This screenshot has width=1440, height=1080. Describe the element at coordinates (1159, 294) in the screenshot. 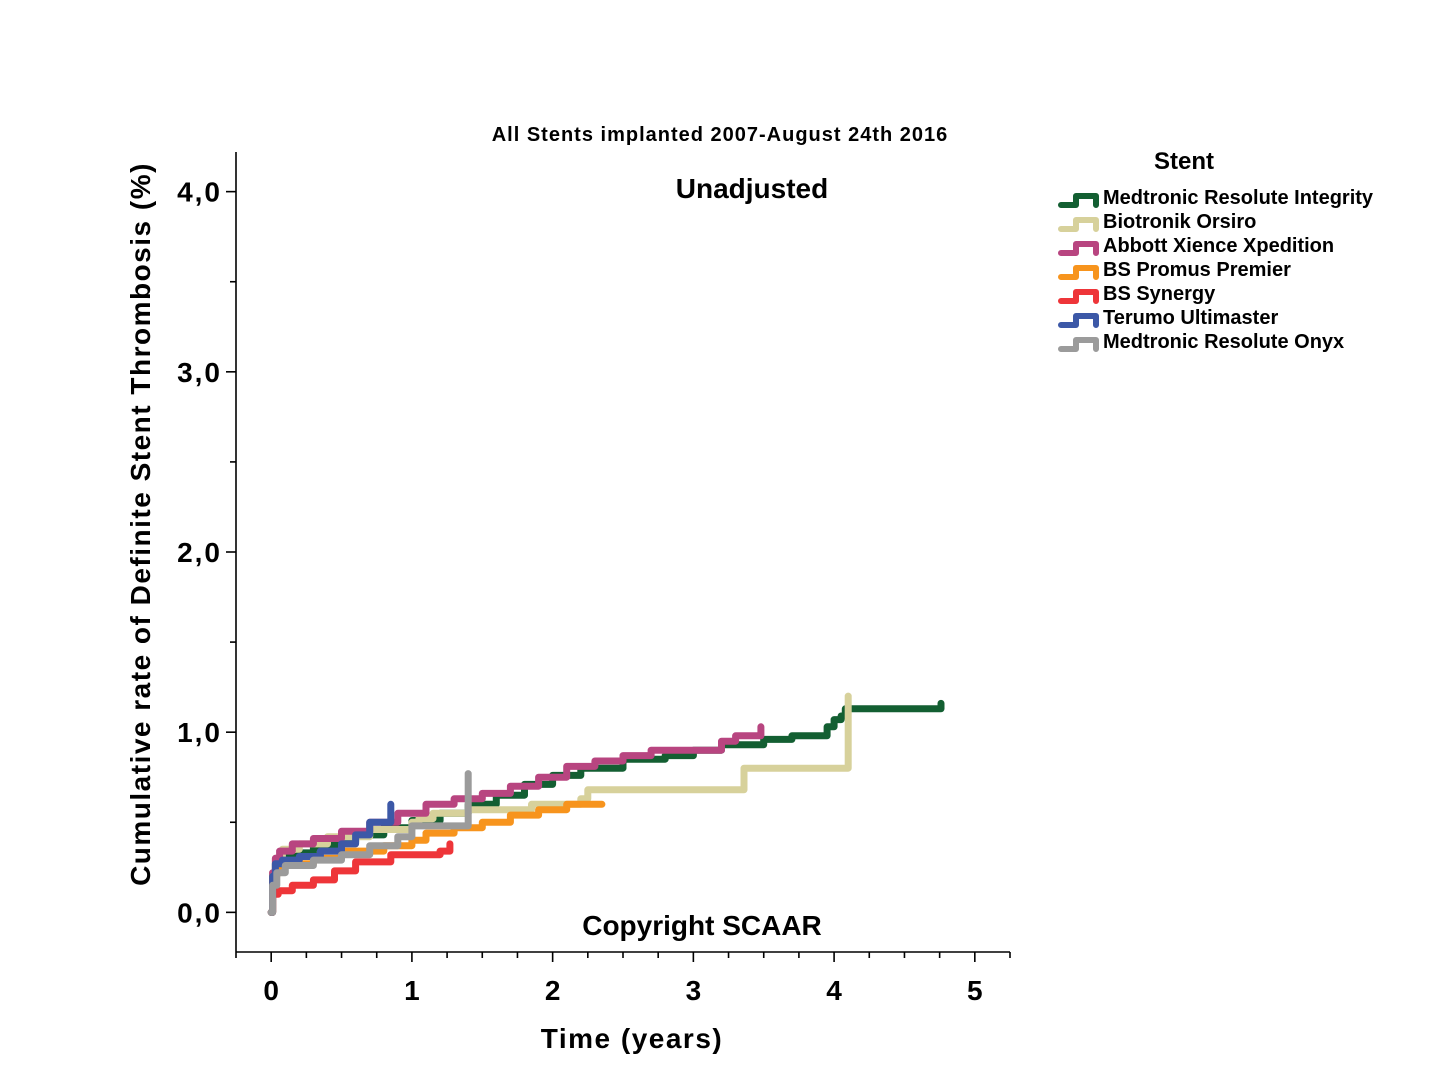

I see `legend-label: BS Synergy` at that location.